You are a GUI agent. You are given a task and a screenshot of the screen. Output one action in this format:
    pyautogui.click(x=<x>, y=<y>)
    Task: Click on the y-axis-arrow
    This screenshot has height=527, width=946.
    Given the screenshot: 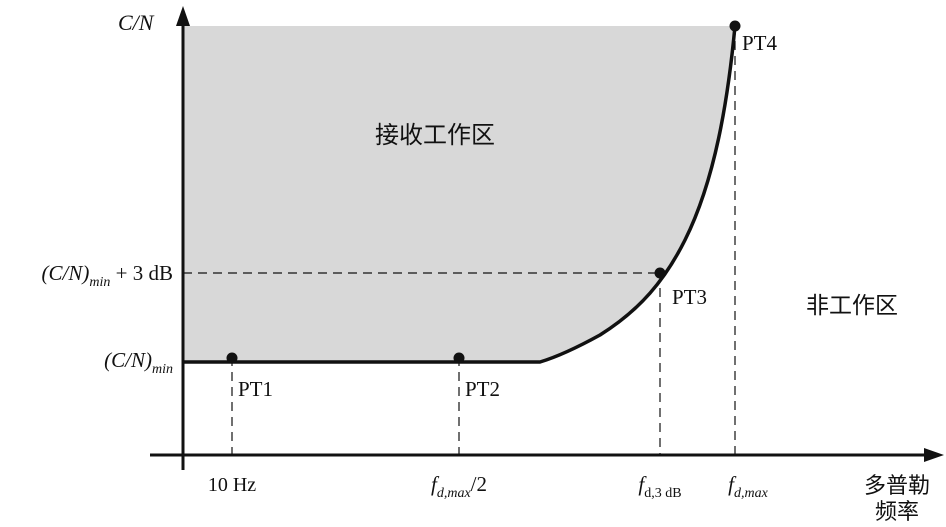 What is the action you would take?
    pyautogui.click(x=183, y=16)
    